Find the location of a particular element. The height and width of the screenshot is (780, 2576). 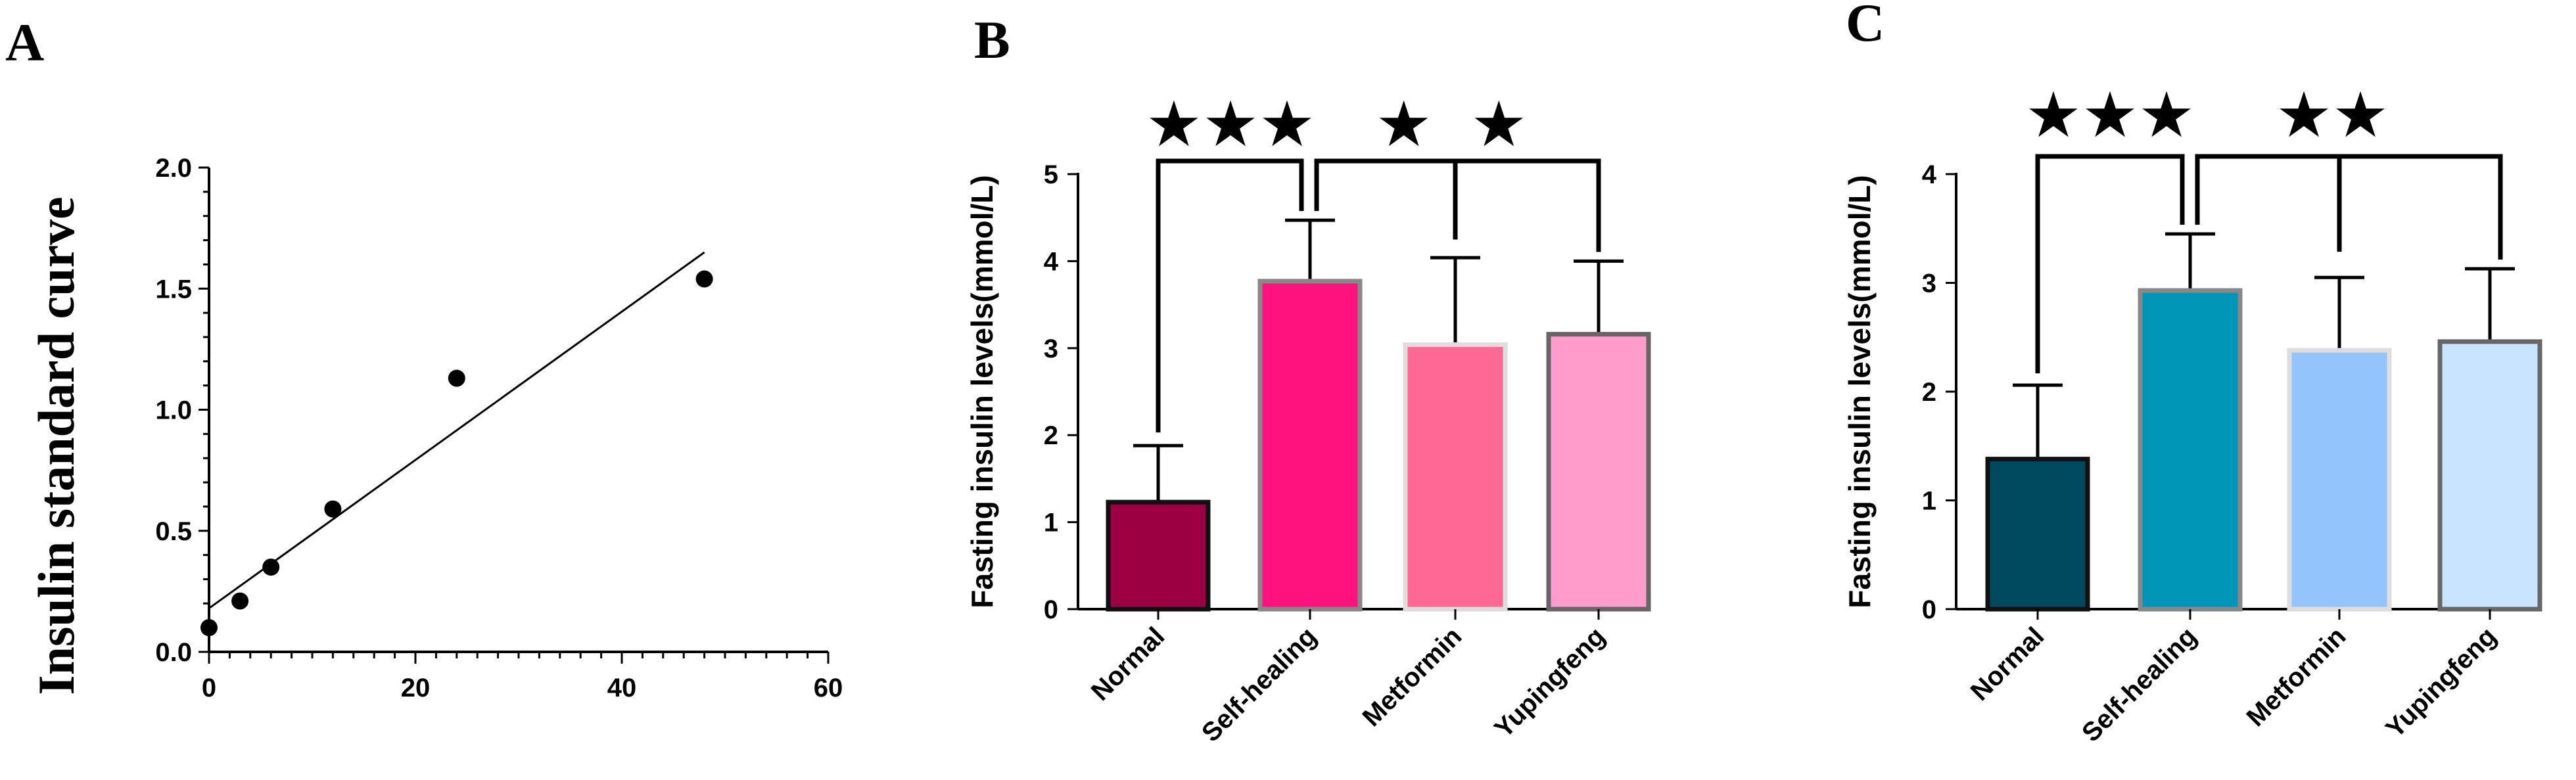

y-tick-label: 0.5 is located at coordinates (174, 531).